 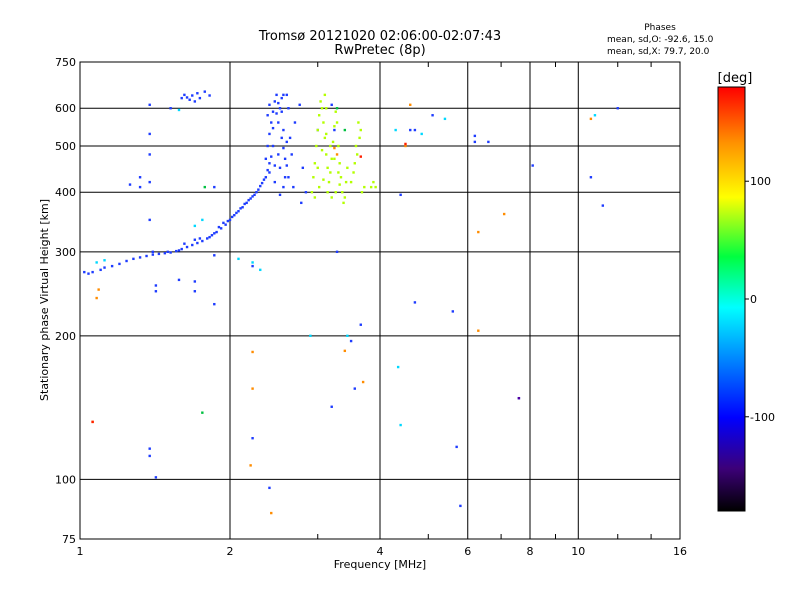 What do you see at coordinates (760, 299) in the screenshot?
I see `colorbar-ticks: 100 0 -100` at bounding box center [760, 299].